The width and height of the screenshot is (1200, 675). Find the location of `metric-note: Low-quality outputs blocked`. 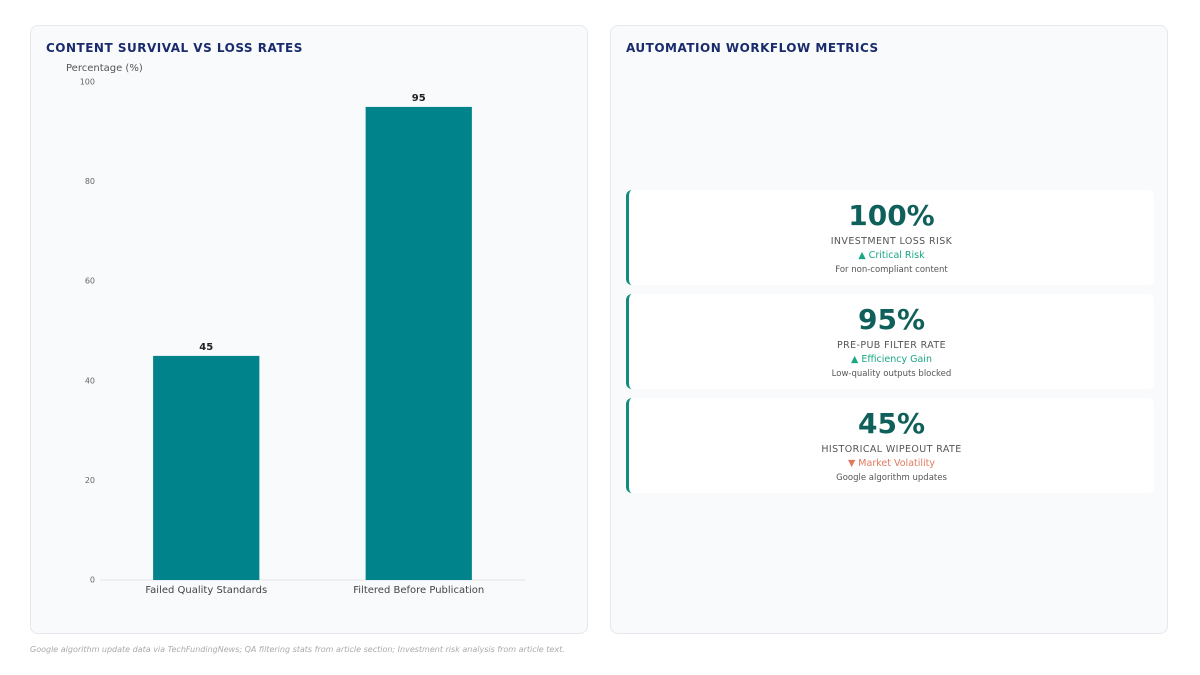

metric-note: Low-quality outputs blocked is located at coordinates (891, 374).